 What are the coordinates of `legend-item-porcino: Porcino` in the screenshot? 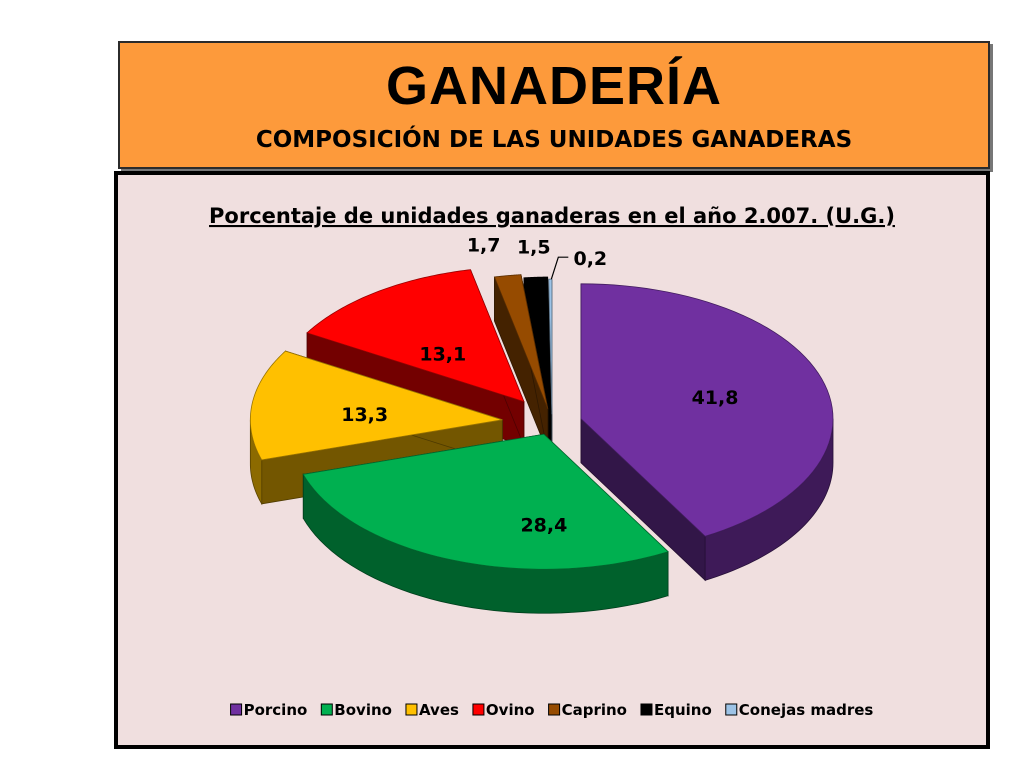 It's located at (269, 710).